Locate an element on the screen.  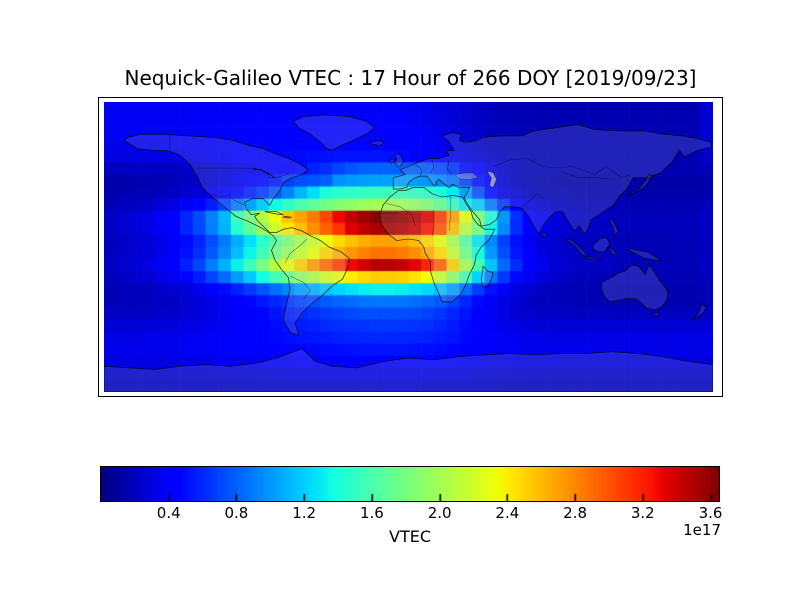
colorbar-tick-3.2: 3.2 is located at coordinates (642, 513).